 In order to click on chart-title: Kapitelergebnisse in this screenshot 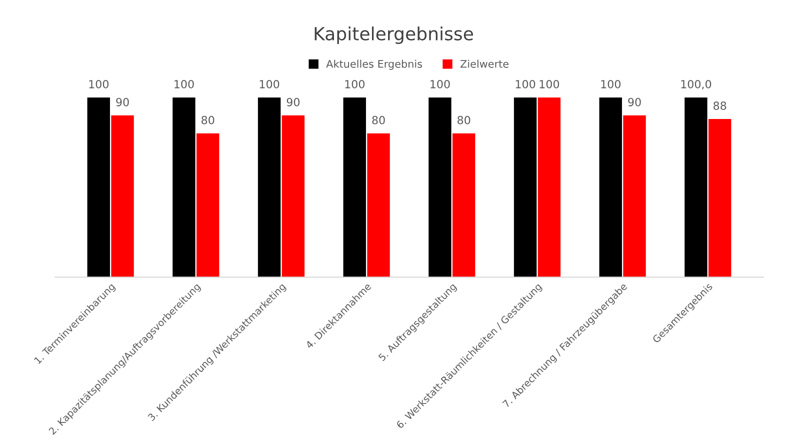, I will do `click(393, 35)`.